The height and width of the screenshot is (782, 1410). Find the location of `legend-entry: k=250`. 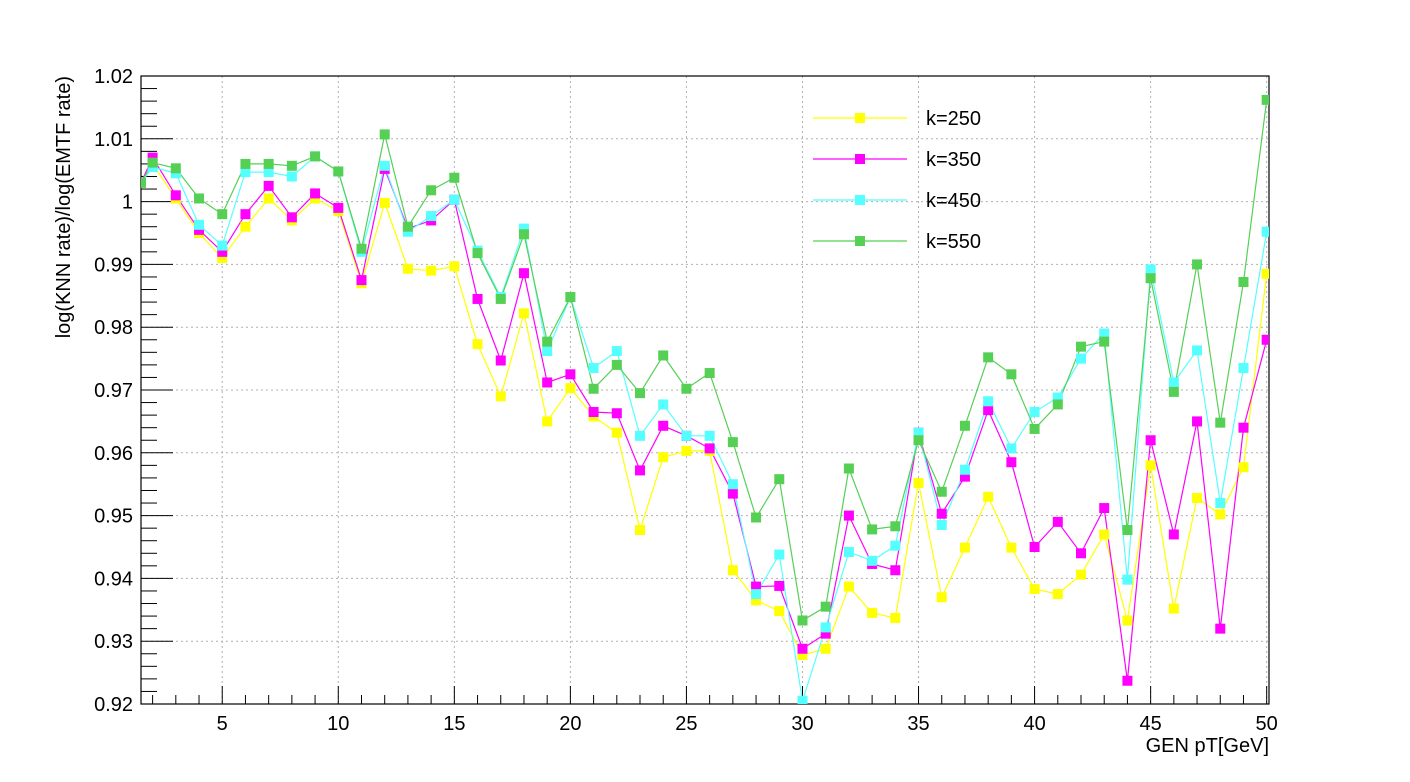

legend-entry: k=250 is located at coordinates (897, 119).